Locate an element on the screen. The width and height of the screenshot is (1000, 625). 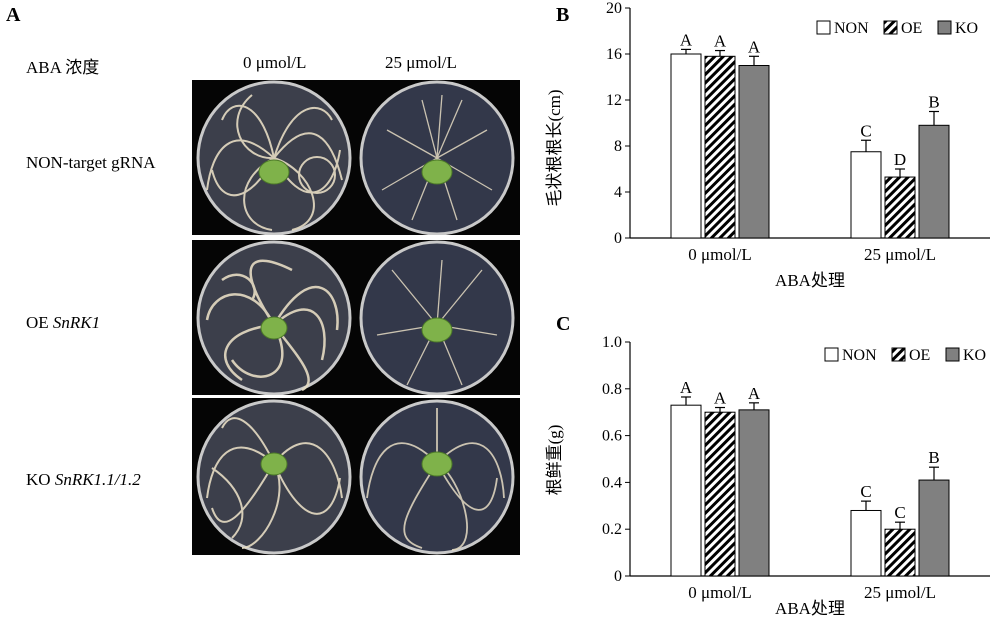
chart-c-bars: A A A C C B is located at coordinates (810, 477).